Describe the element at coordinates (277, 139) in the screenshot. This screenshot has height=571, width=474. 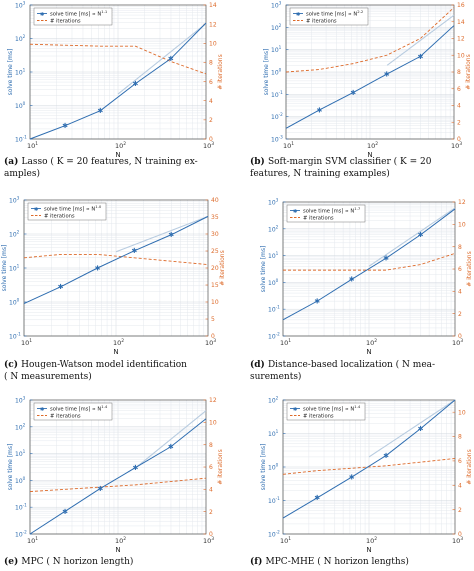
I see `y-tick-label: 10⁻³` at that location.